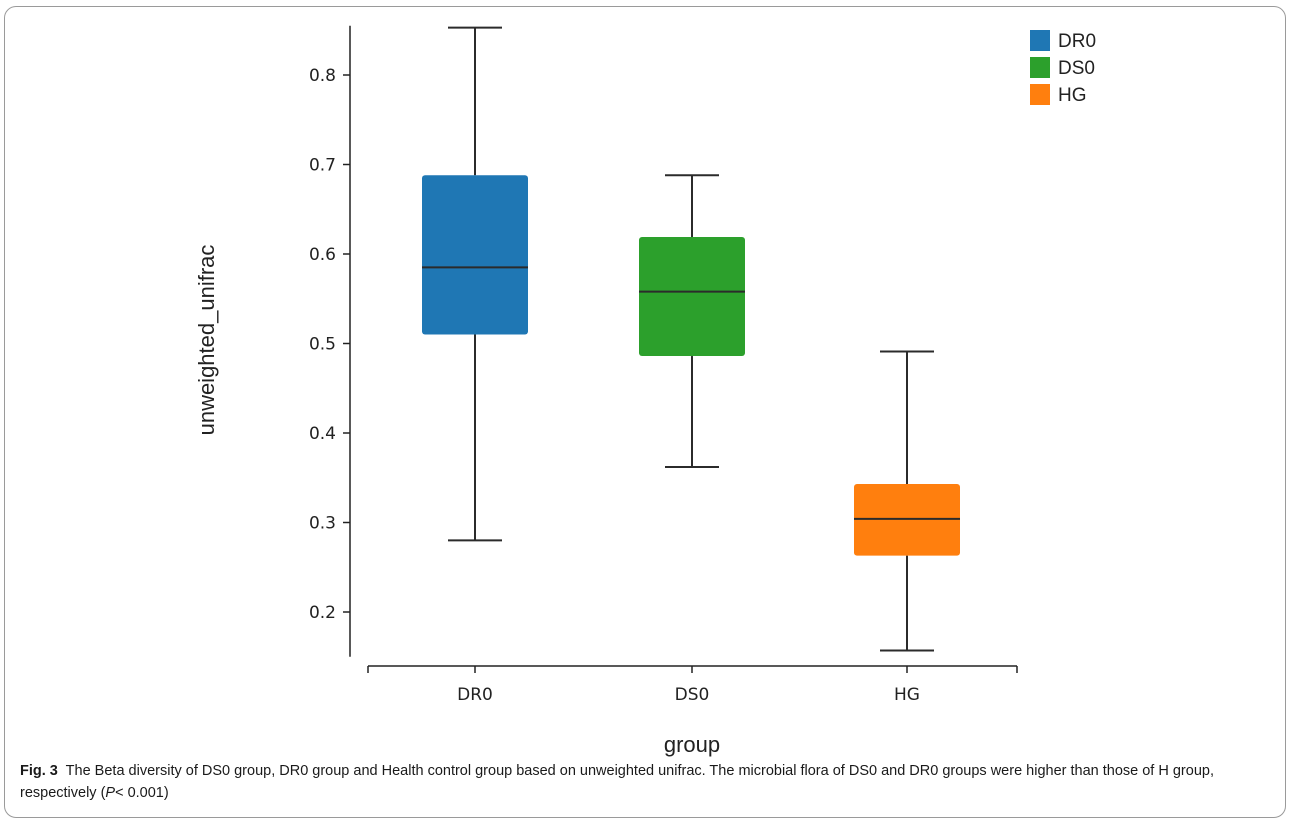 This screenshot has height=824, width=1292. What do you see at coordinates (692, 296) in the screenshot?
I see `box-ds0` at bounding box center [692, 296].